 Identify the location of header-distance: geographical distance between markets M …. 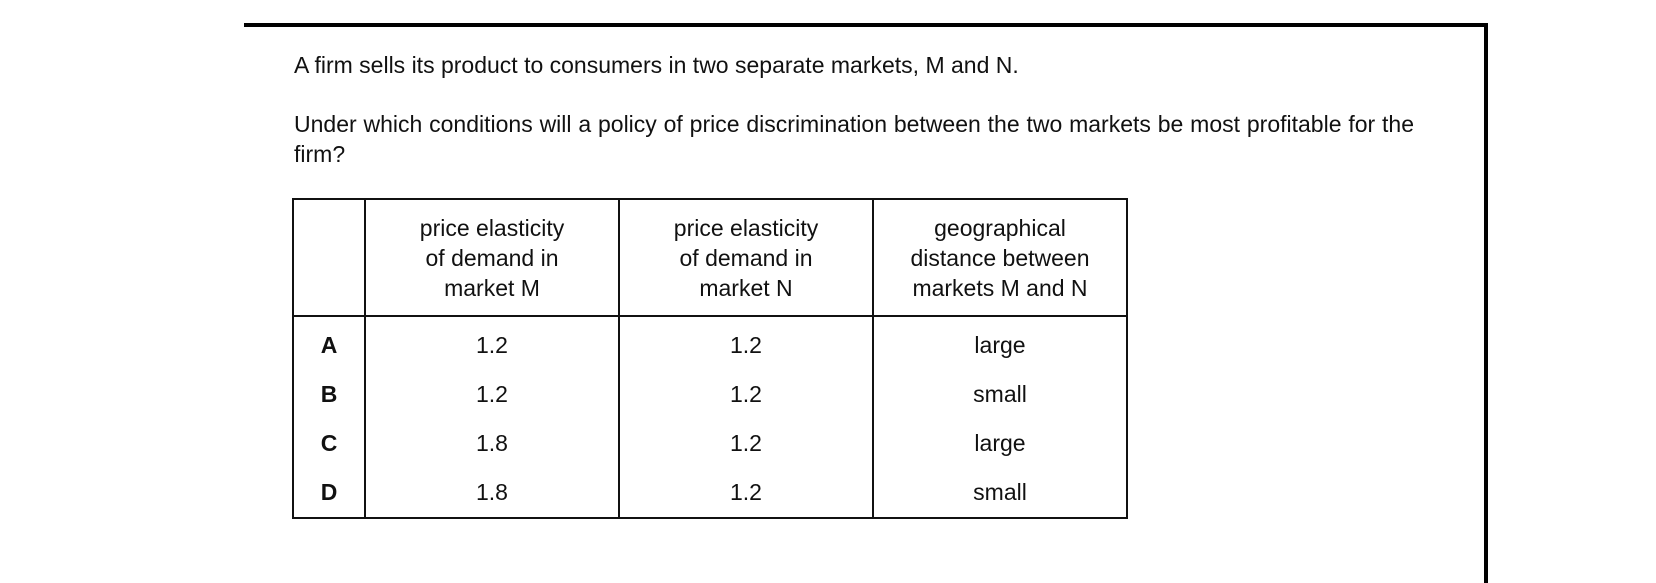
(1000, 257).